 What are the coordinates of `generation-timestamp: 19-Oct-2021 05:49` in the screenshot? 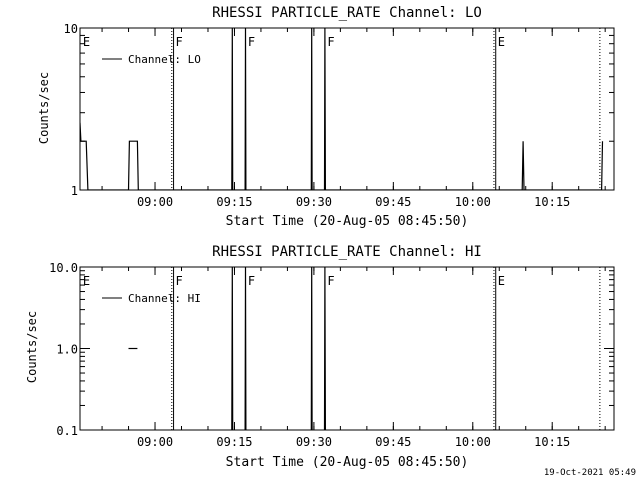 It's located at (590, 473).